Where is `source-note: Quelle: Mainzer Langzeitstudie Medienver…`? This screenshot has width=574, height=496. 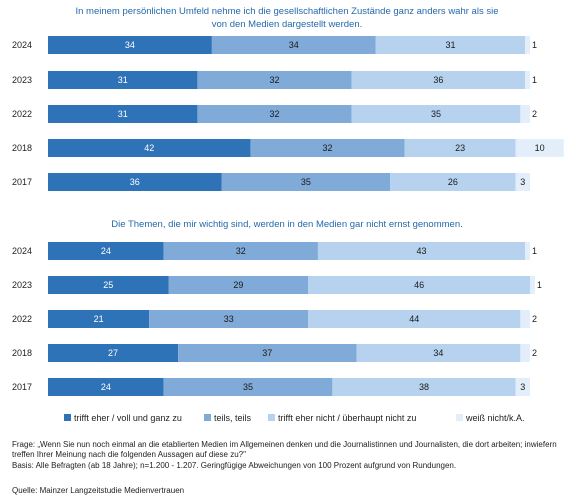
source-note: Quelle: Mainzer Langzeitstudie Medienver… is located at coordinates (98, 490).